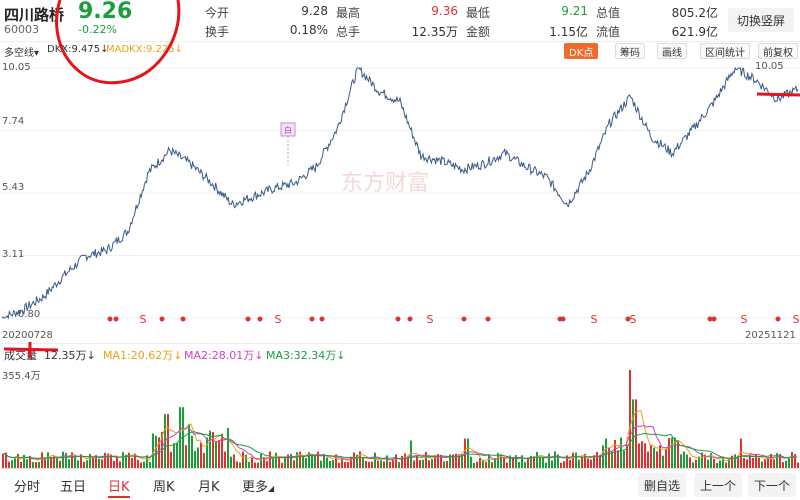  Describe the element at coordinates (19, 53) in the screenshot. I see `indicator-name: 多空线` at that location.